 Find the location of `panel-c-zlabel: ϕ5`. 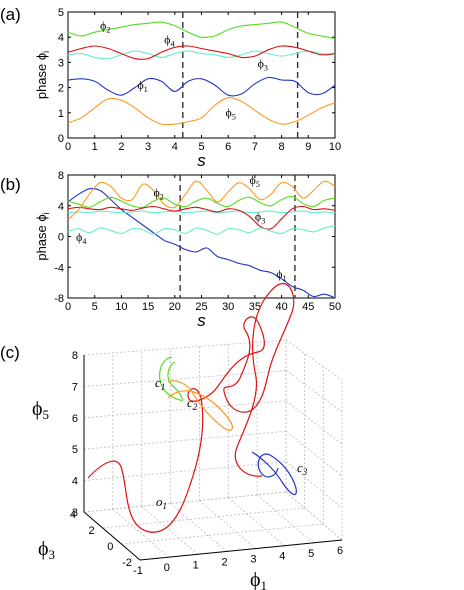

panel-c-zlabel: ϕ5 is located at coordinates (40, 410).